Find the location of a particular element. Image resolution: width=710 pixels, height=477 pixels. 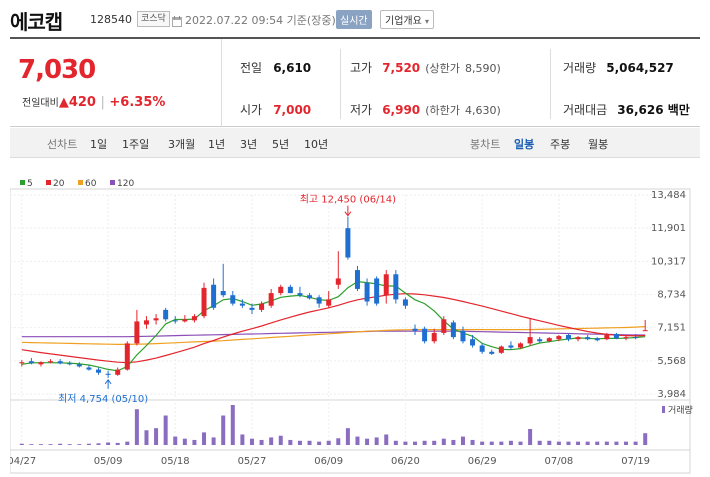

change-percent: +6.35% is located at coordinates (137, 102).